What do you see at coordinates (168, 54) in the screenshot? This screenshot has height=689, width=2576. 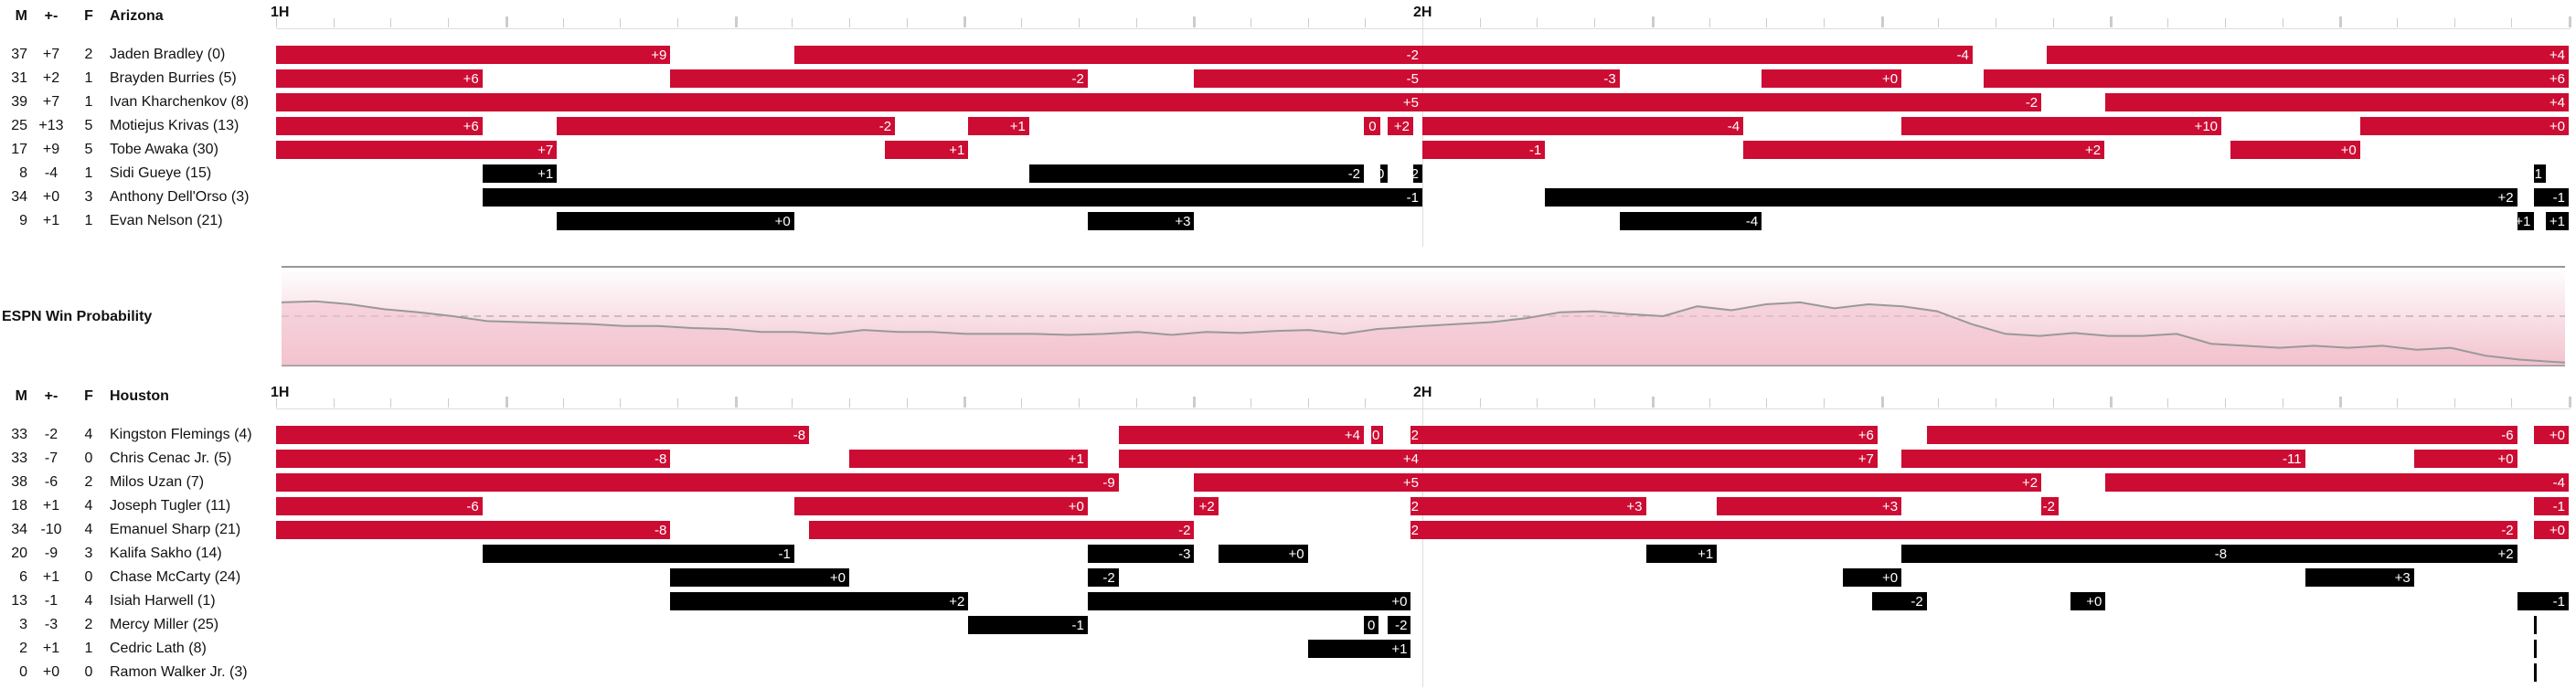 I see `player-name: Jaden Bradley (0)` at bounding box center [168, 54].